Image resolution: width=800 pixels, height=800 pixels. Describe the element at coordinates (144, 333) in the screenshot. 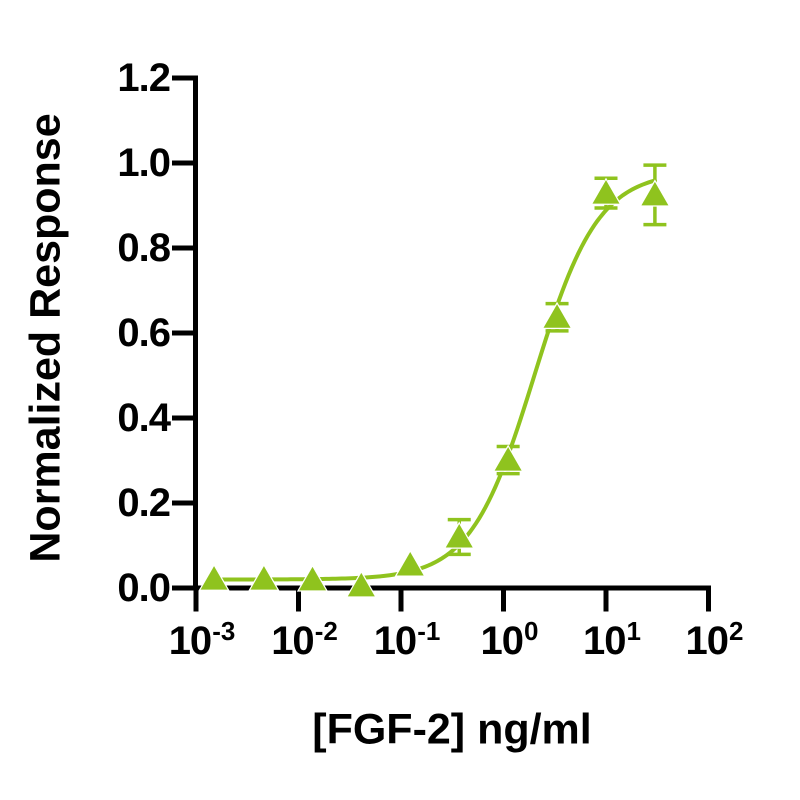

I see `y-tick-label: 0.6` at that location.